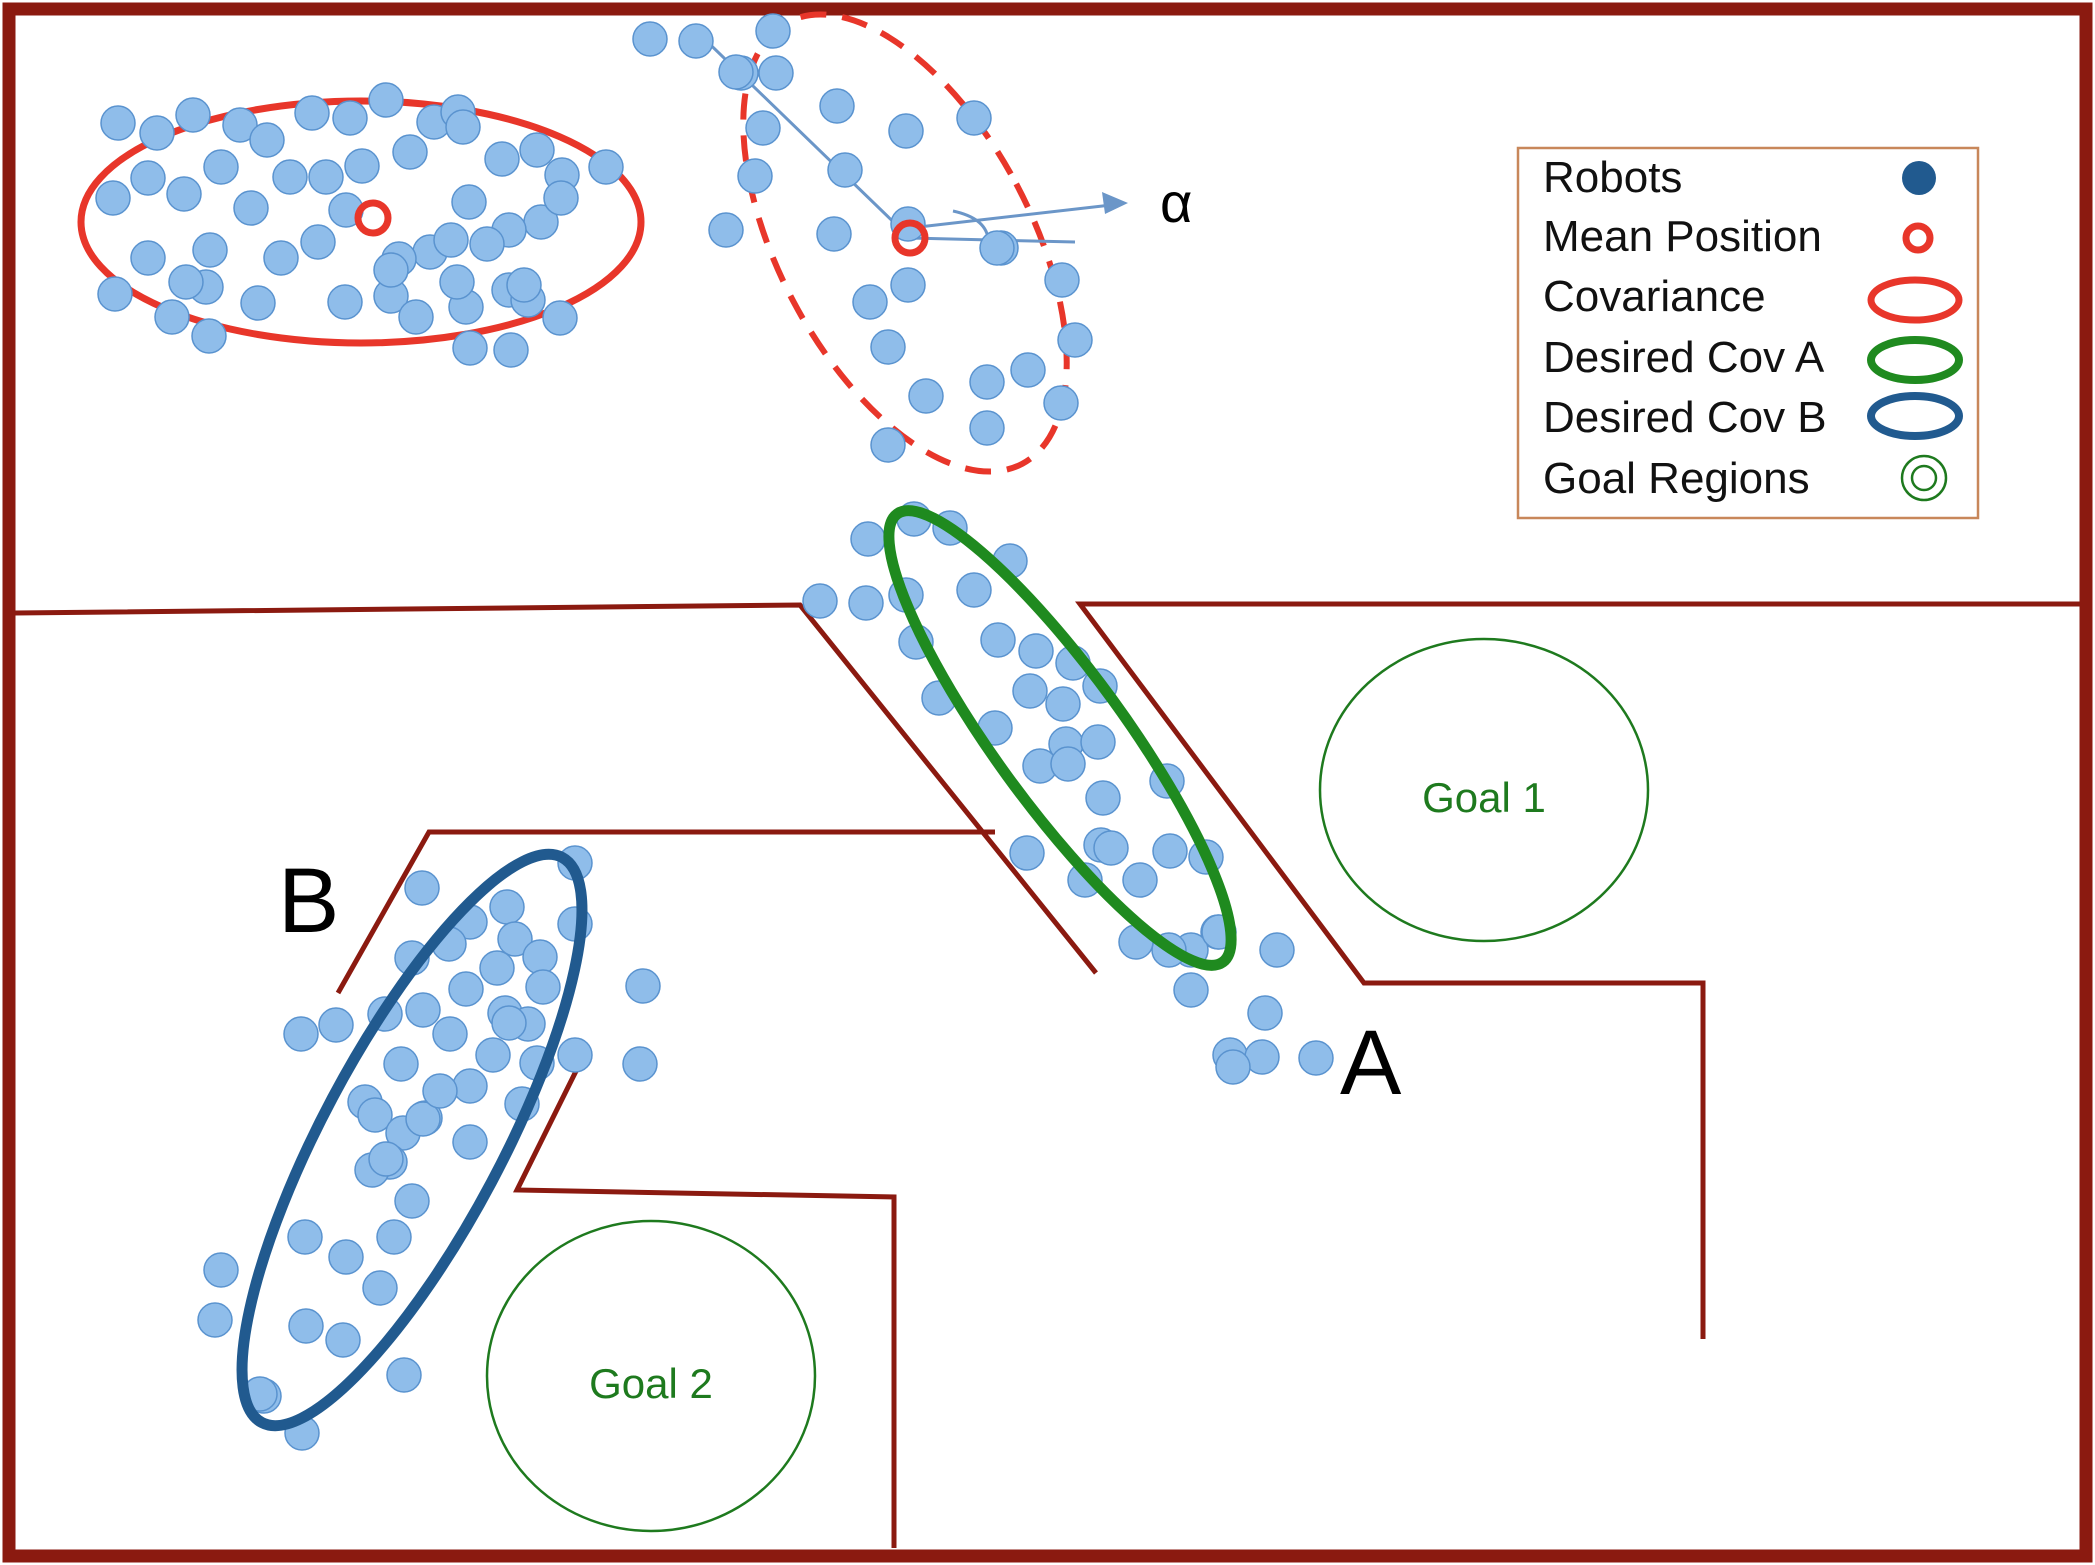 The height and width of the screenshot is (1565, 2095). I want to click on goal-1-region, so click(1484, 790).